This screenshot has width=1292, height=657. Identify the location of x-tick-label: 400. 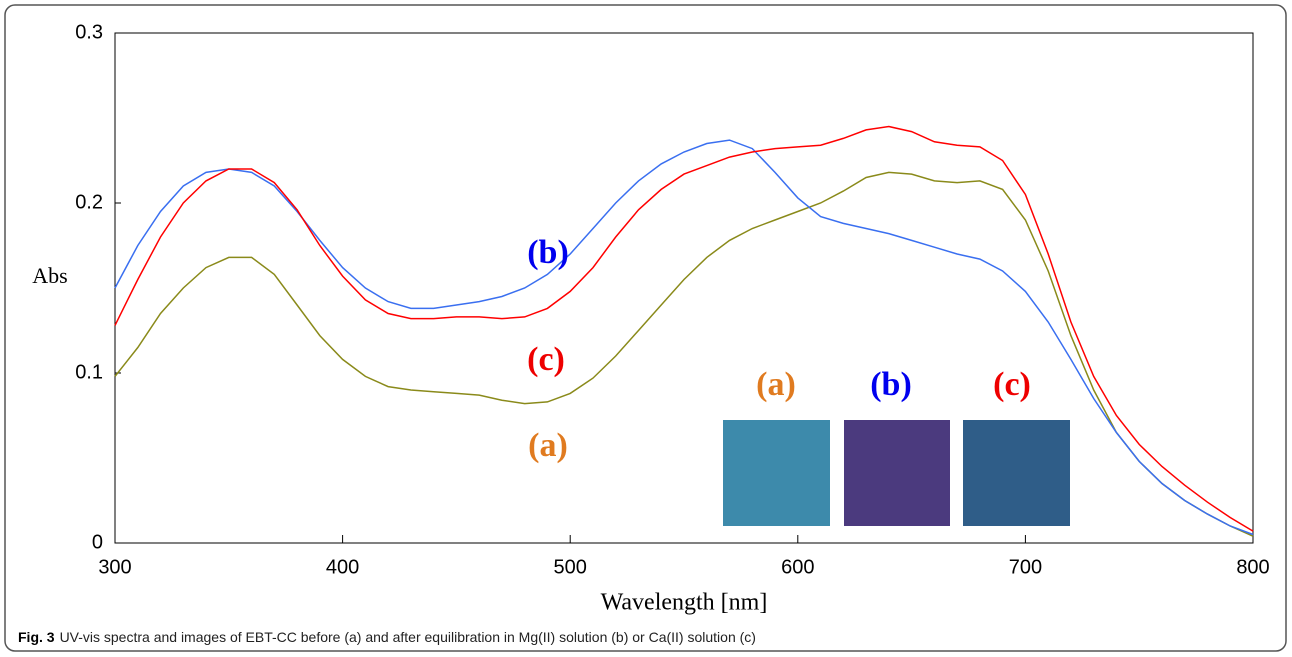
(342, 567).